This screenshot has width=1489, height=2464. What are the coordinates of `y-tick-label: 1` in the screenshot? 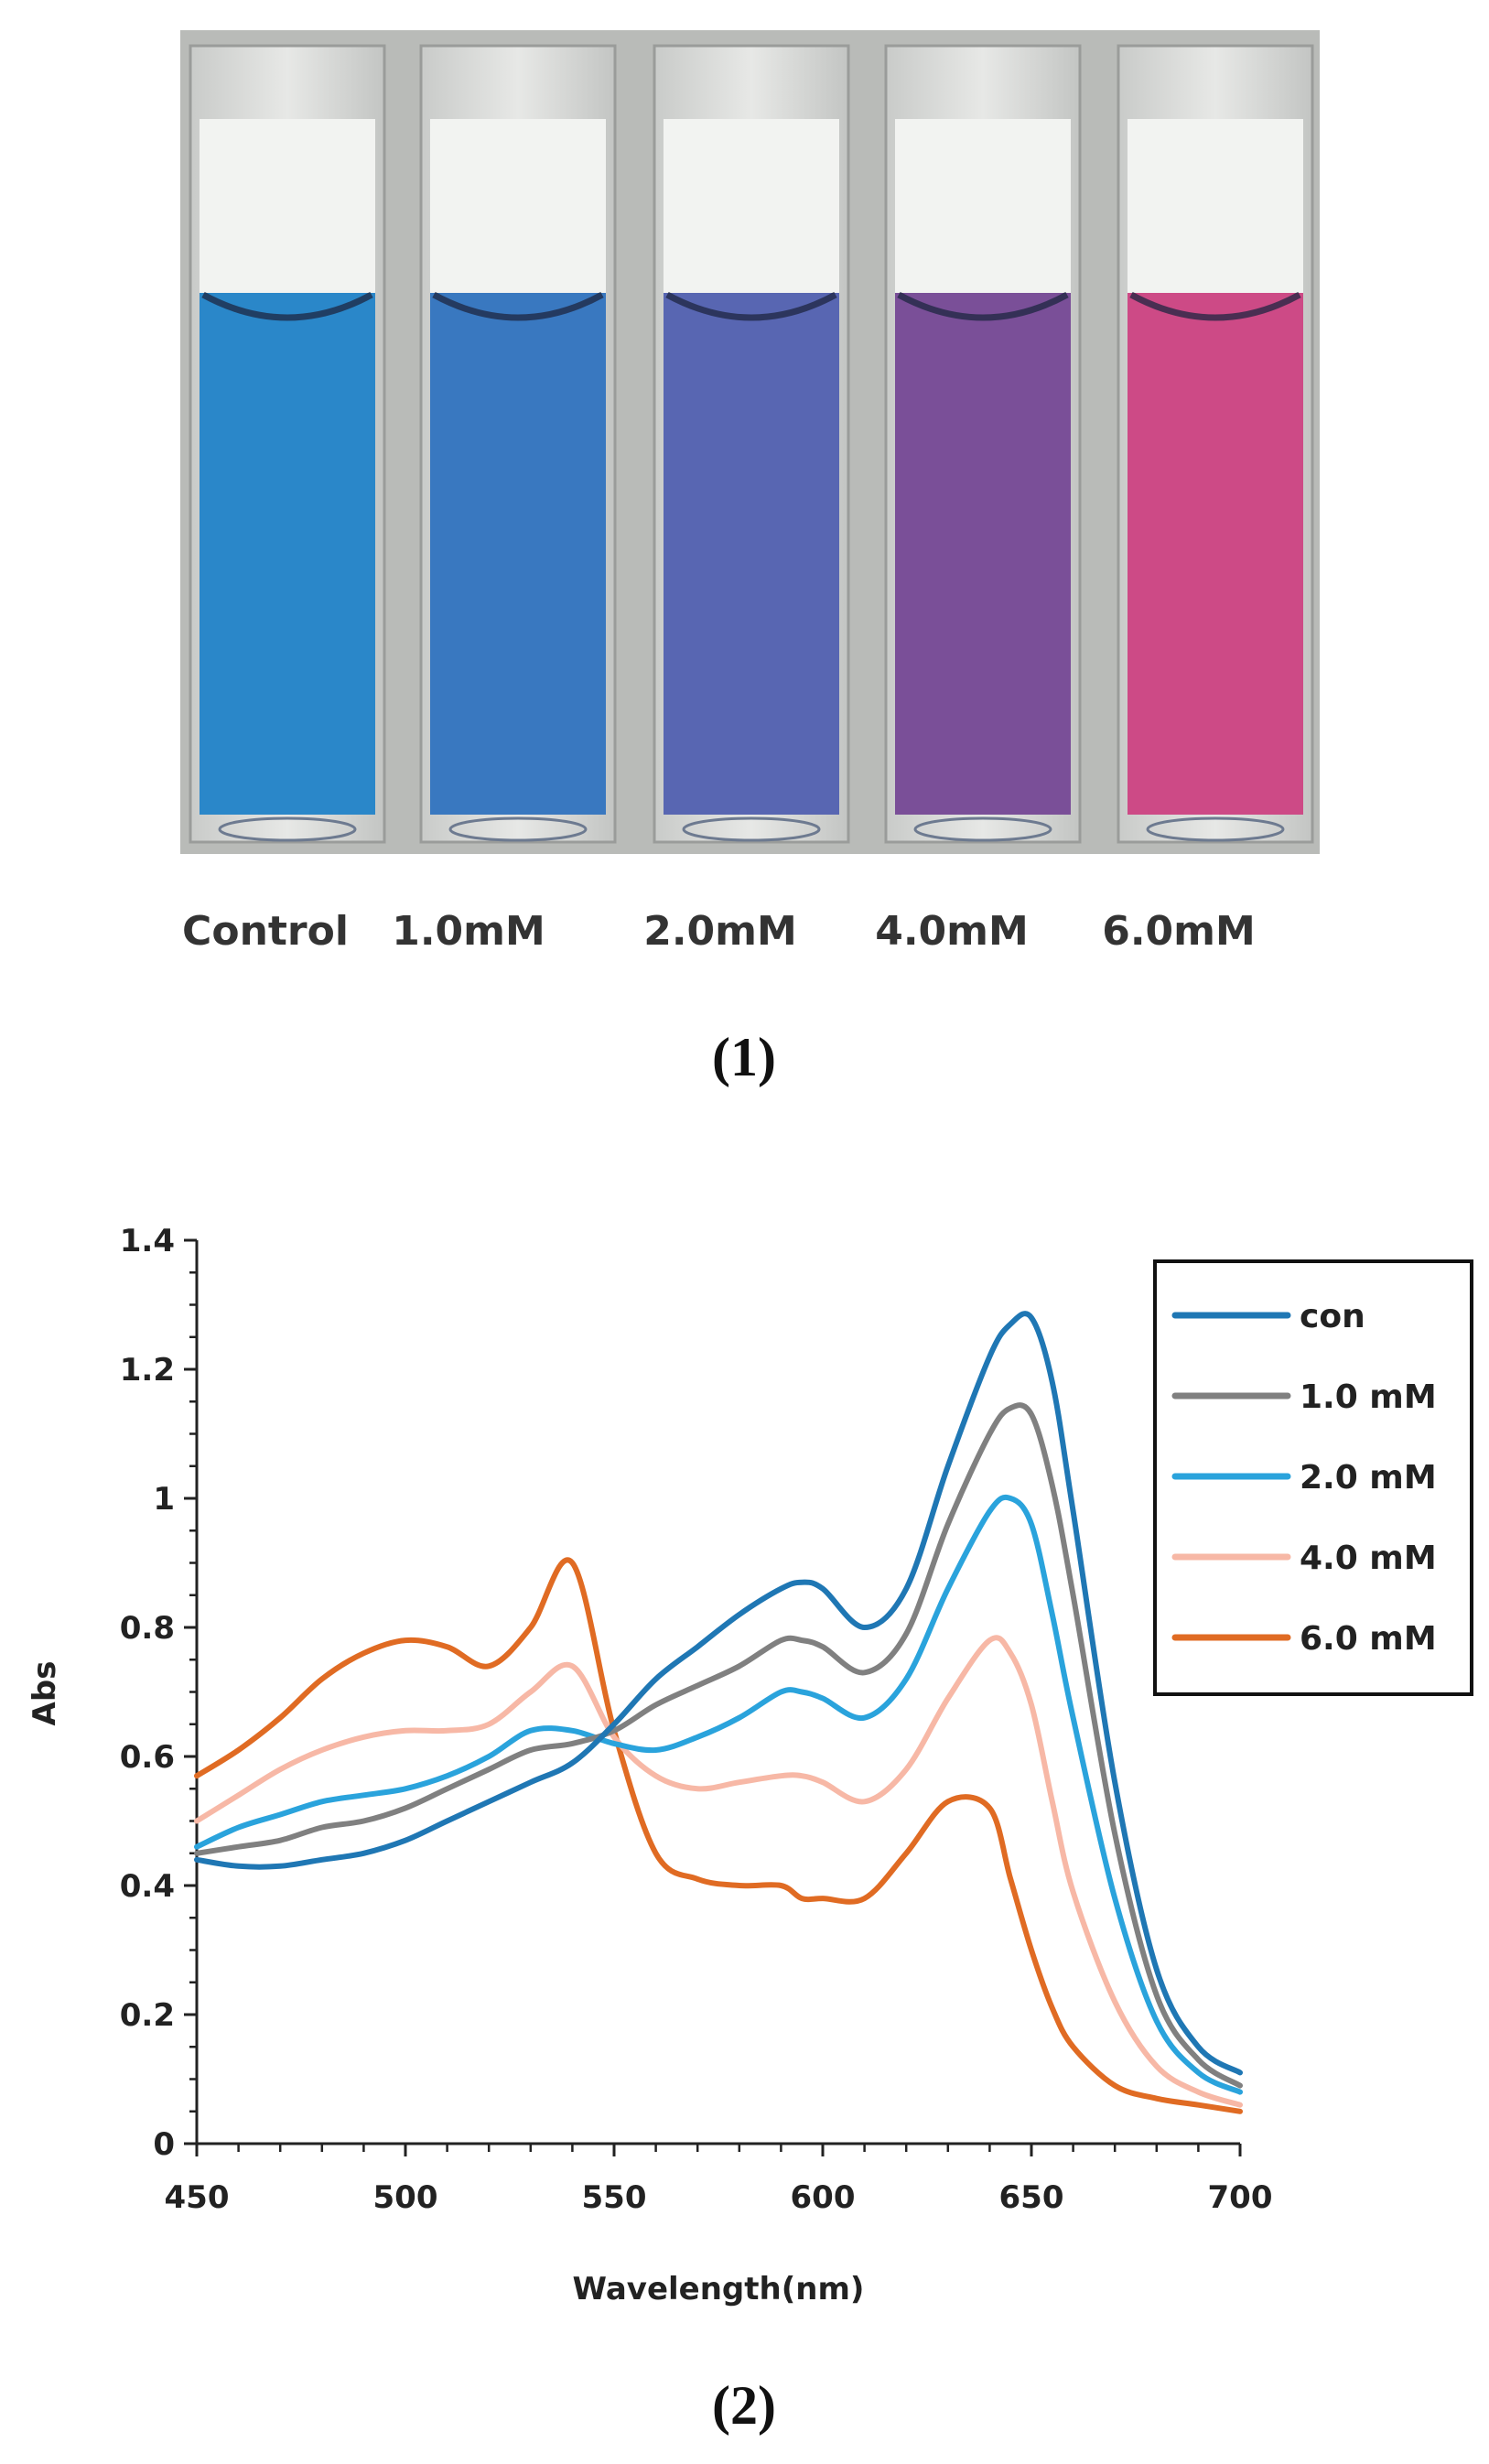 It's located at (164, 1499).